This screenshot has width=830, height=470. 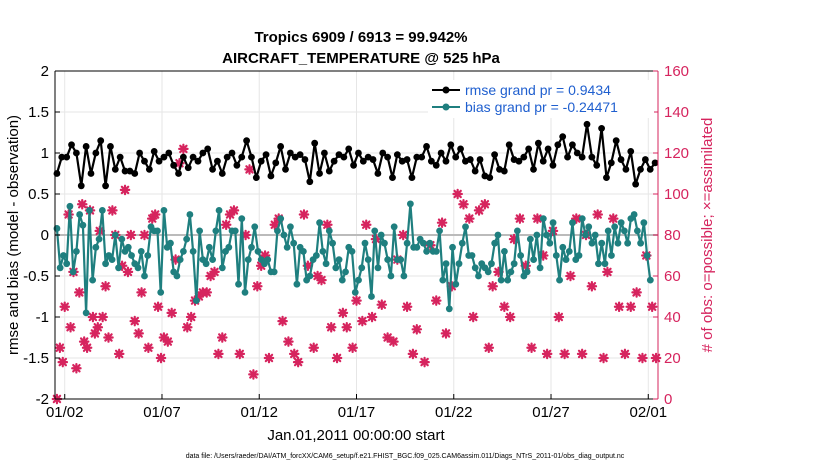 What do you see at coordinates (454, 412) in the screenshot?
I see `x-tick-label: 01/22` at bounding box center [454, 412].